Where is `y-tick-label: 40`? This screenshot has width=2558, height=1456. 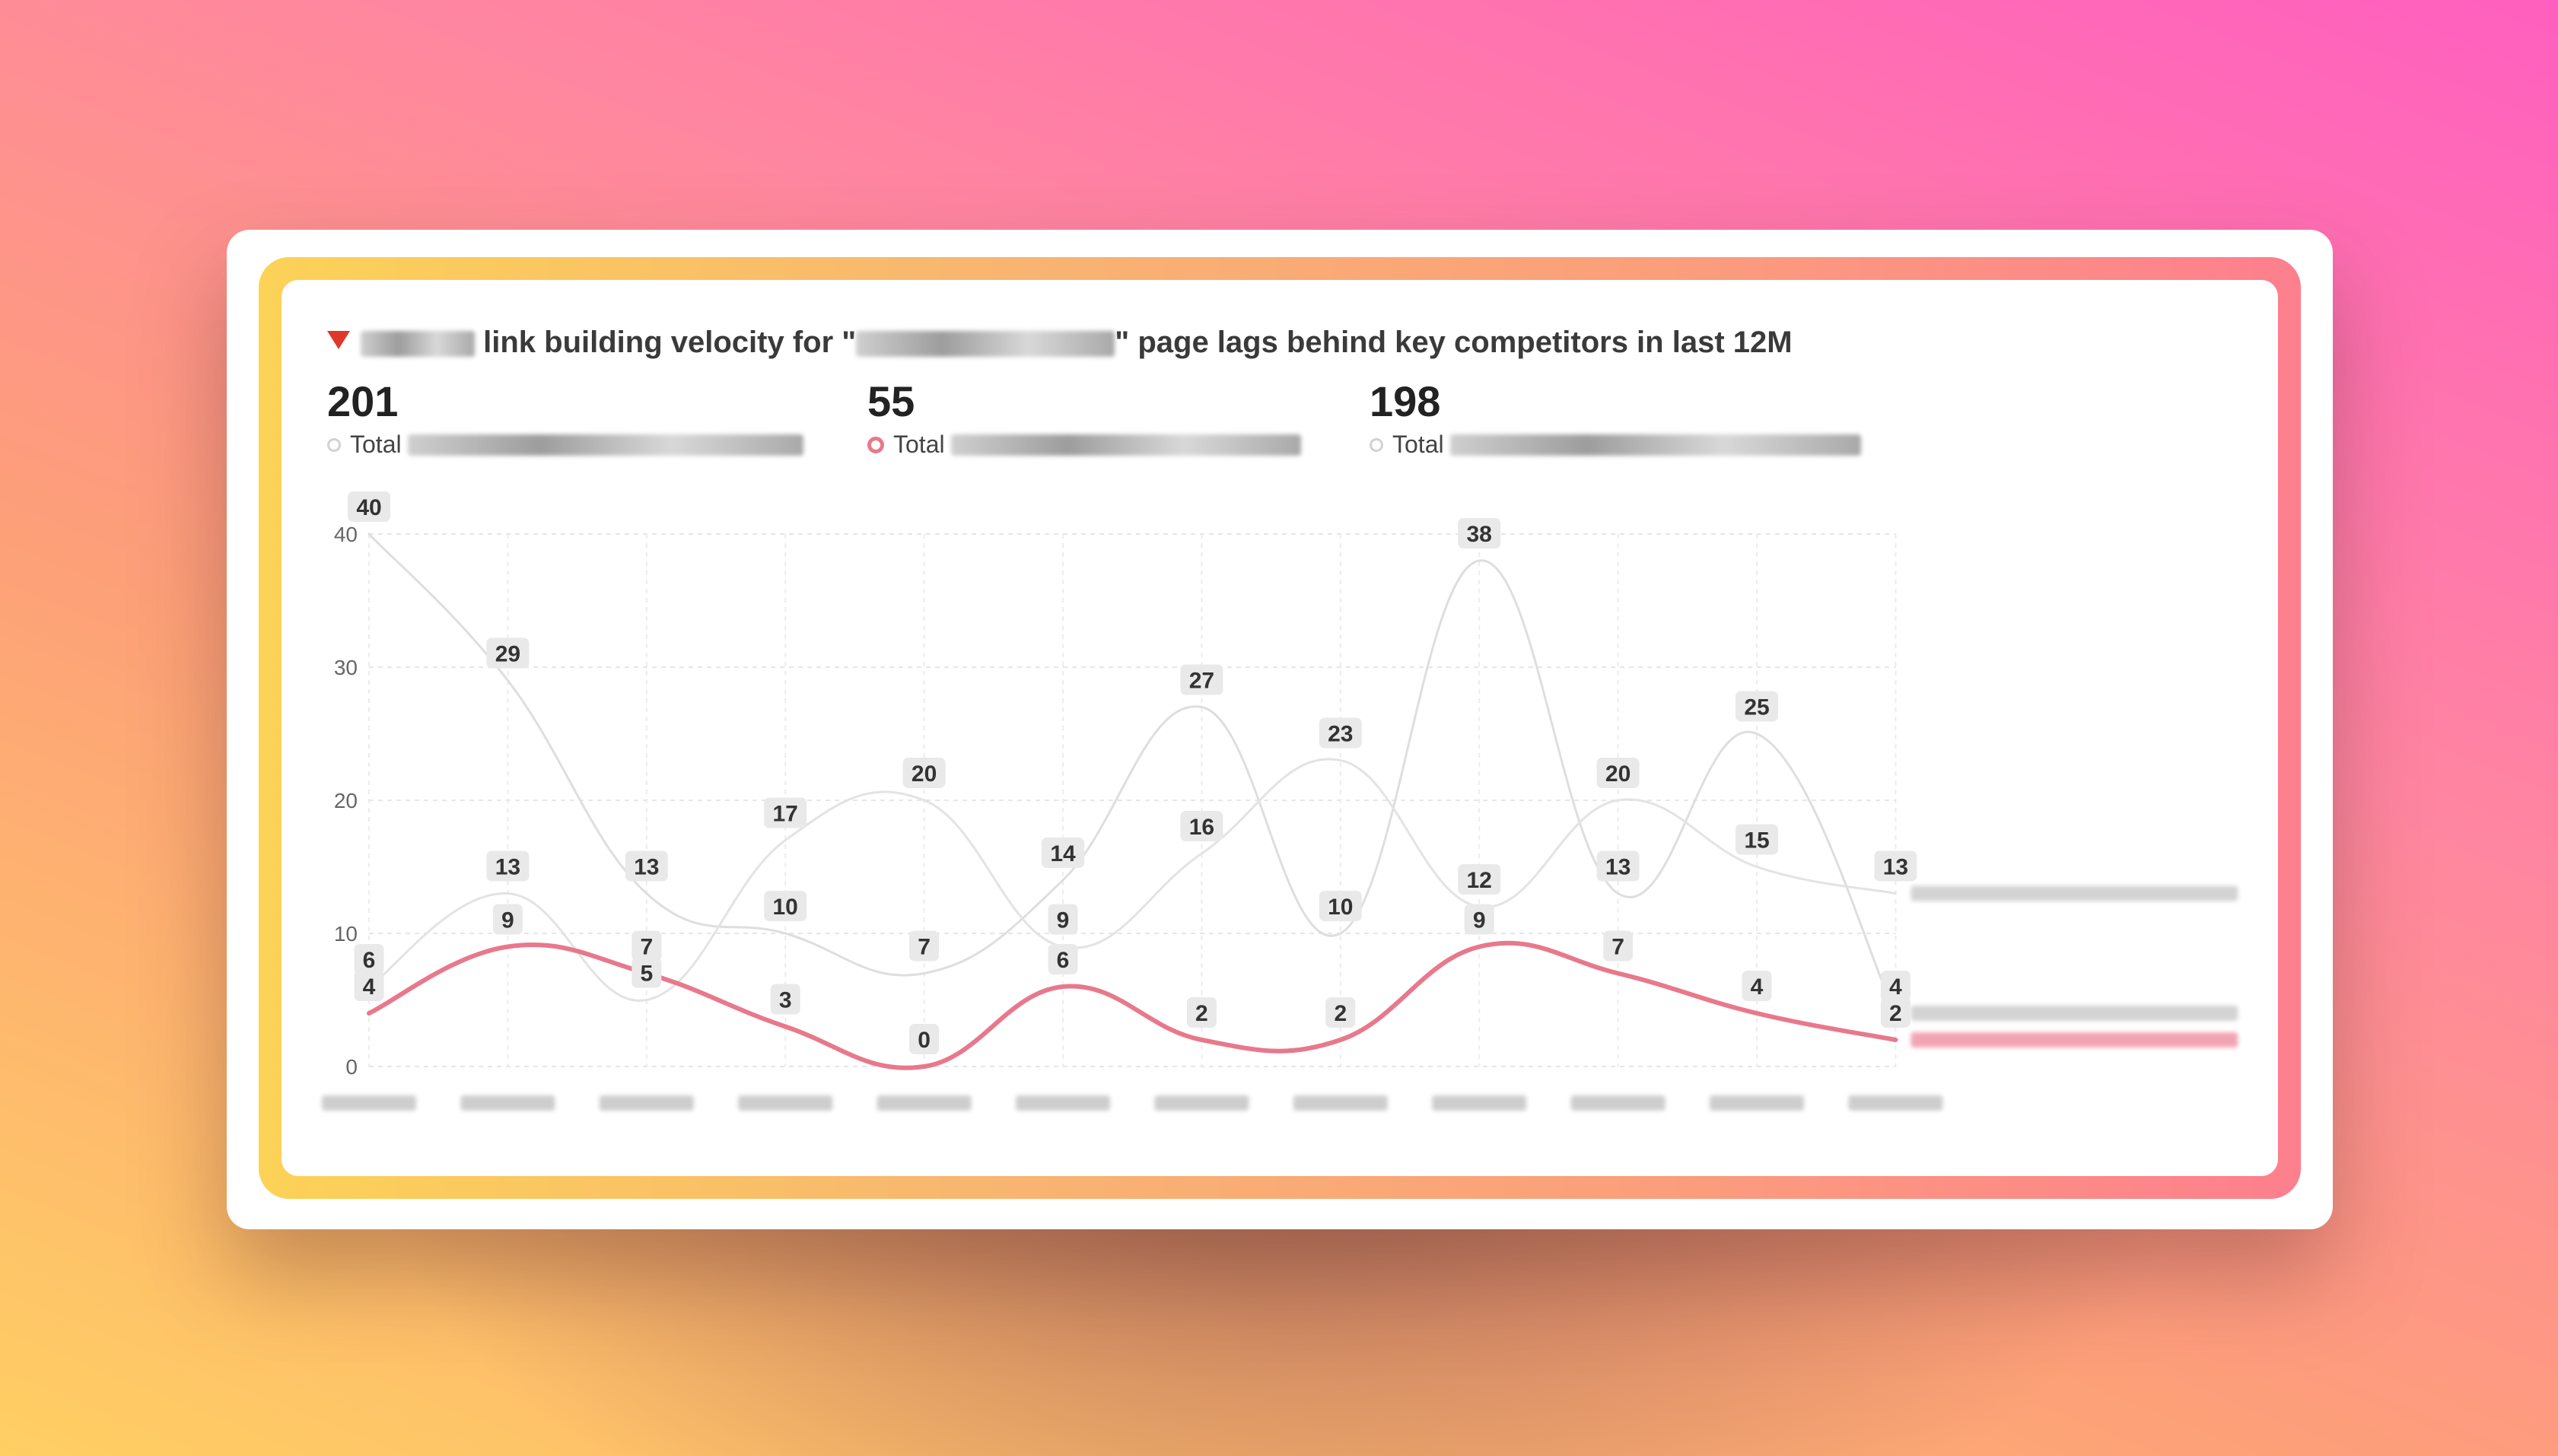
y-tick-label: 40 is located at coordinates (346, 534).